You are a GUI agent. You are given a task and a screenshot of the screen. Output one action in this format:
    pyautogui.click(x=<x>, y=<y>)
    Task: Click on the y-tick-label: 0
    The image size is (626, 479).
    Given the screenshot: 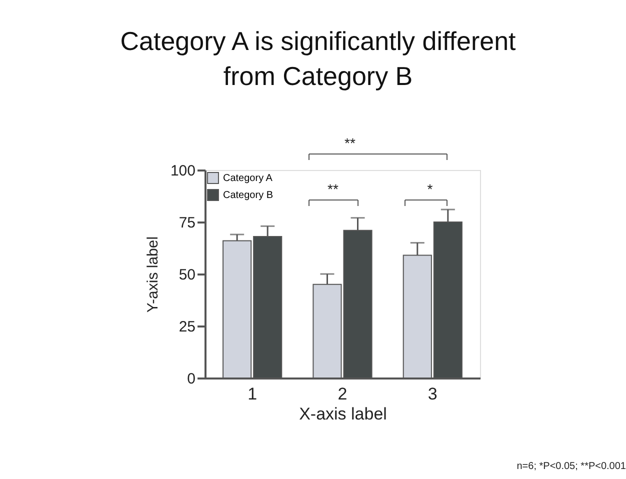 What is the action you would take?
    pyautogui.click(x=191, y=379)
    